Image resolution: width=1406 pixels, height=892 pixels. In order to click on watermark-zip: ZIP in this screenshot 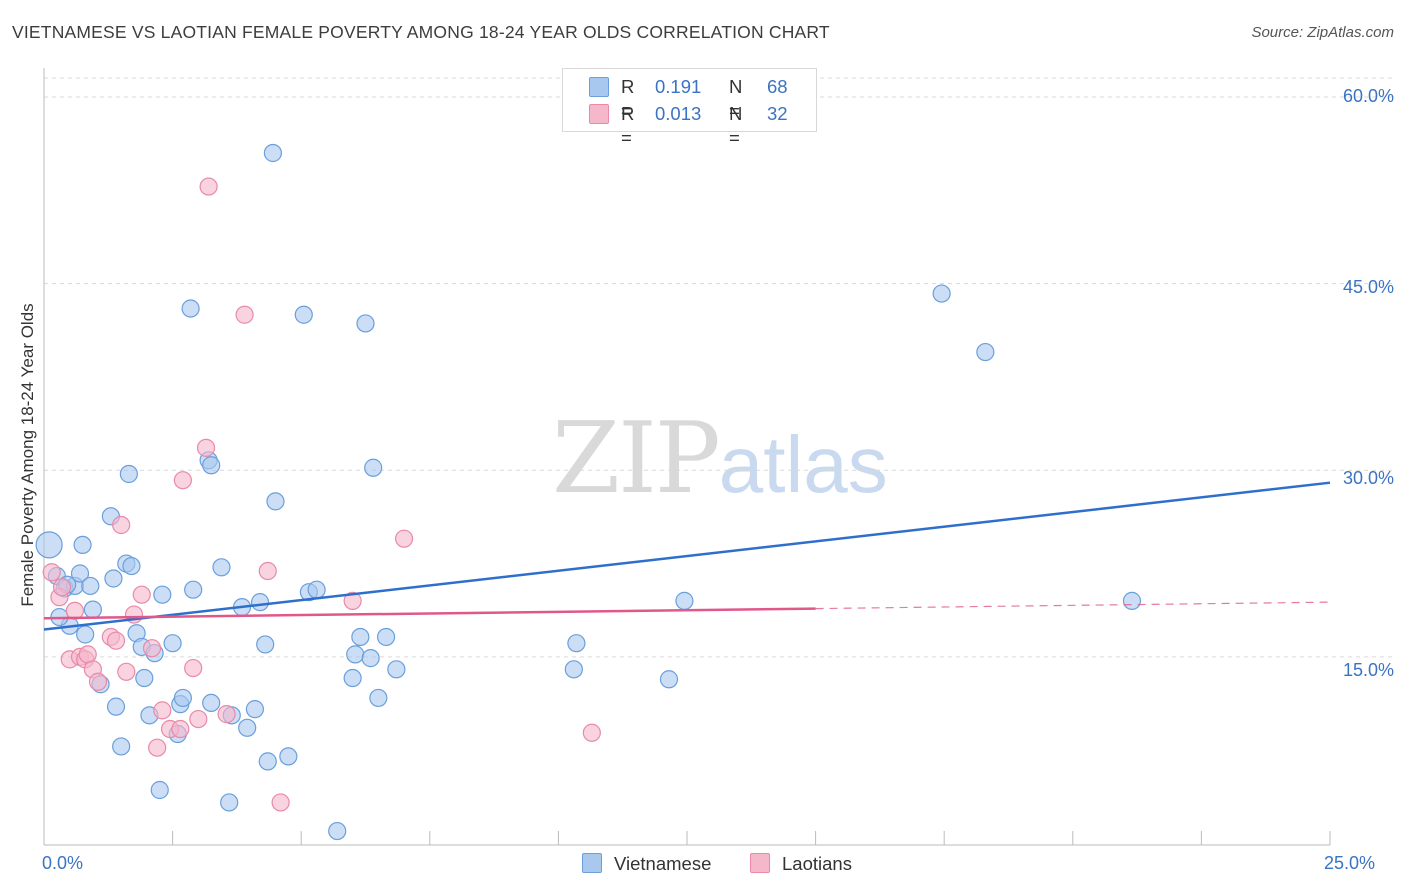, I will do `click(636, 459)`.